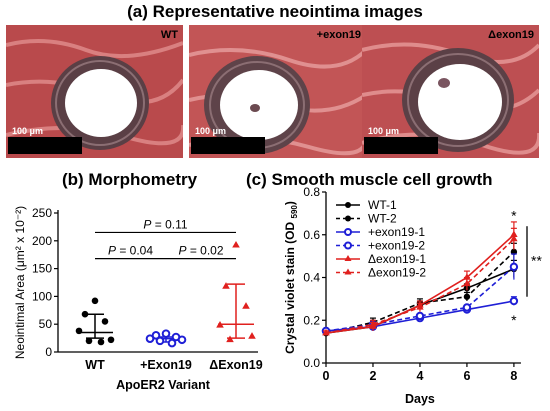 This screenshot has height=411, width=550. I want to click on x-axis-label: Days, so click(420, 399).